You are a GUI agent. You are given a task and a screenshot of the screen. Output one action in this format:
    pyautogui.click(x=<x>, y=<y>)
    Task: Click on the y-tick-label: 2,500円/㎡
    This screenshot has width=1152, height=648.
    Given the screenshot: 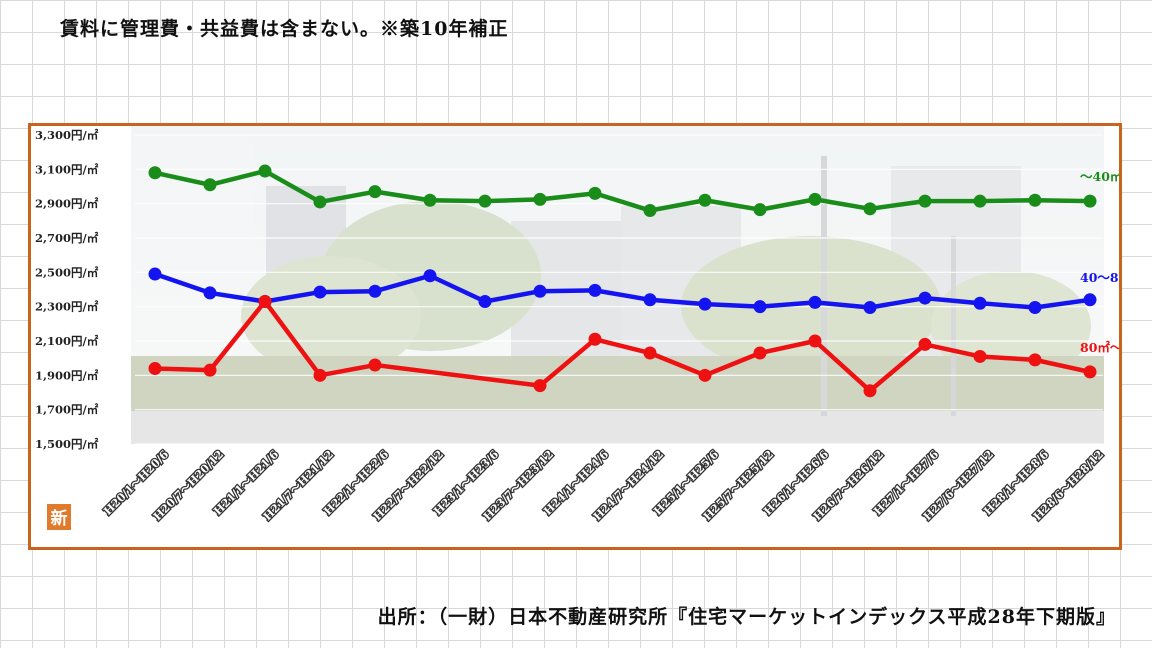 What is the action you would take?
    pyautogui.click(x=67, y=272)
    